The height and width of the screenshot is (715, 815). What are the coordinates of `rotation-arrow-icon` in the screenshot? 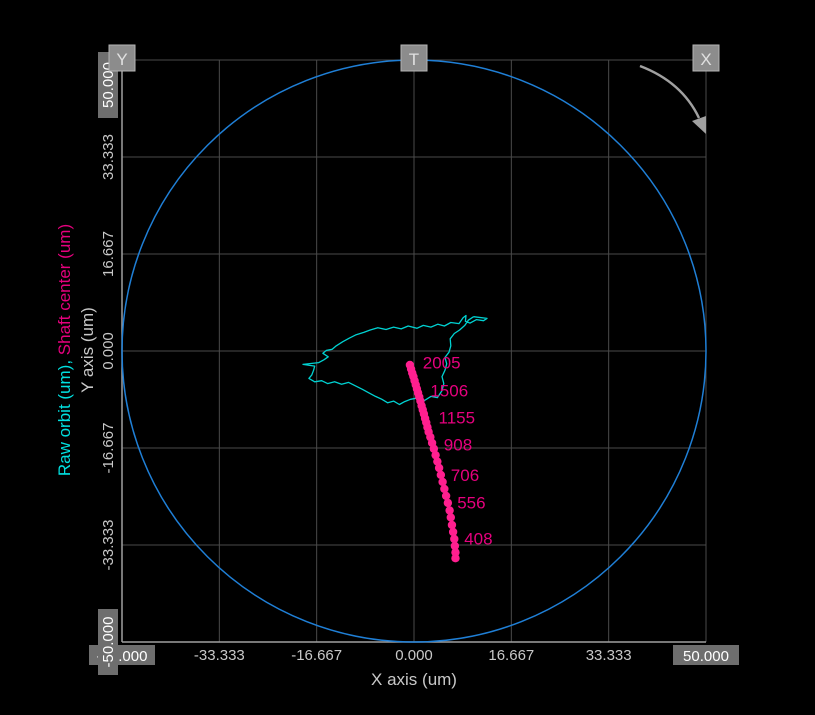 It's located at (670, 91).